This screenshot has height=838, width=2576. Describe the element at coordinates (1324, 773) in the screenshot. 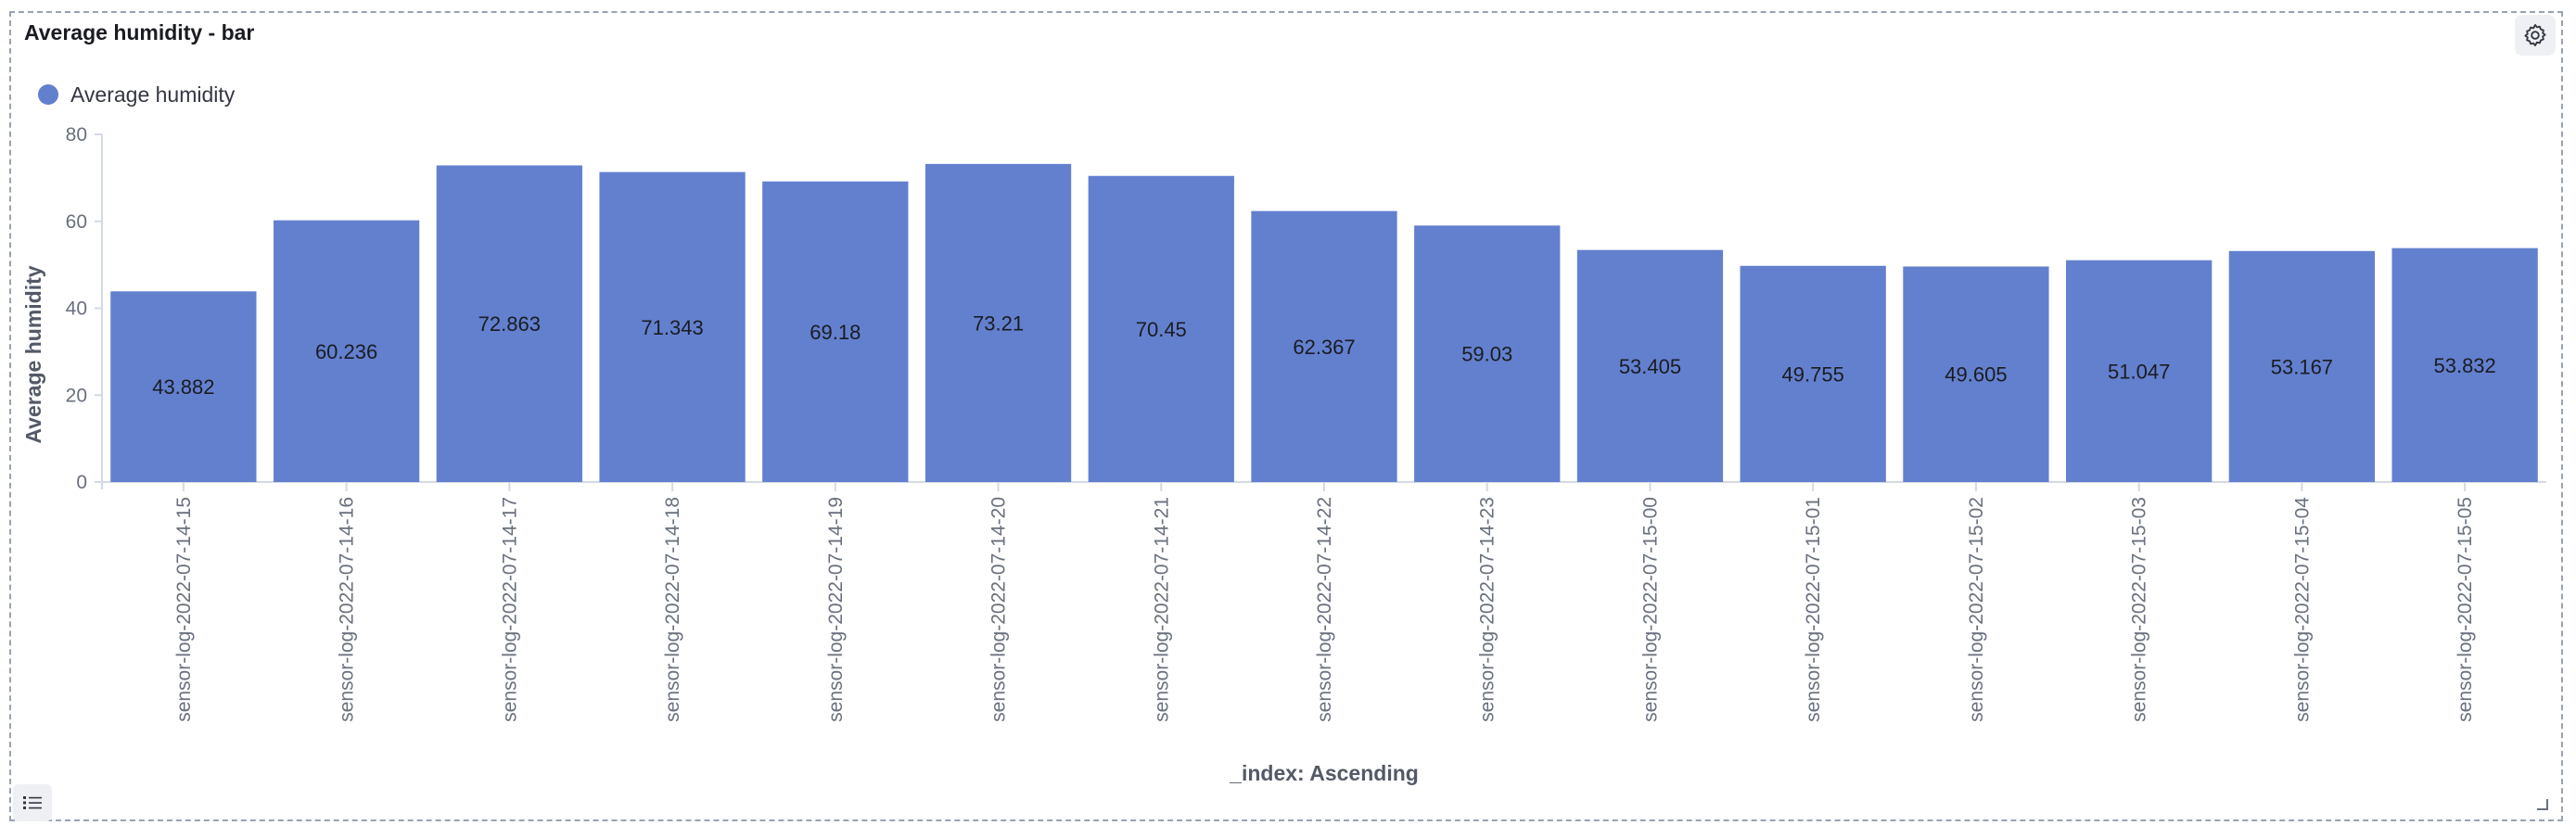

I see `x-axis-title: _index: Ascending` at that location.